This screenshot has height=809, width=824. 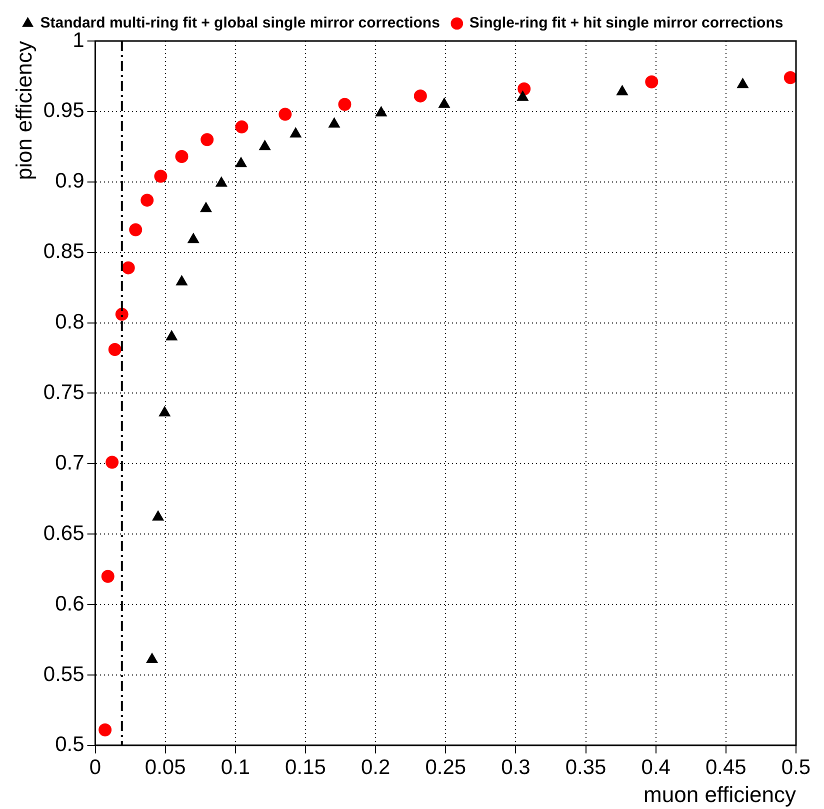 What do you see at coordinates (585, 767) in the screenshot?
I see `x-tick-label: 0.35` at bounding box center [585, 767].